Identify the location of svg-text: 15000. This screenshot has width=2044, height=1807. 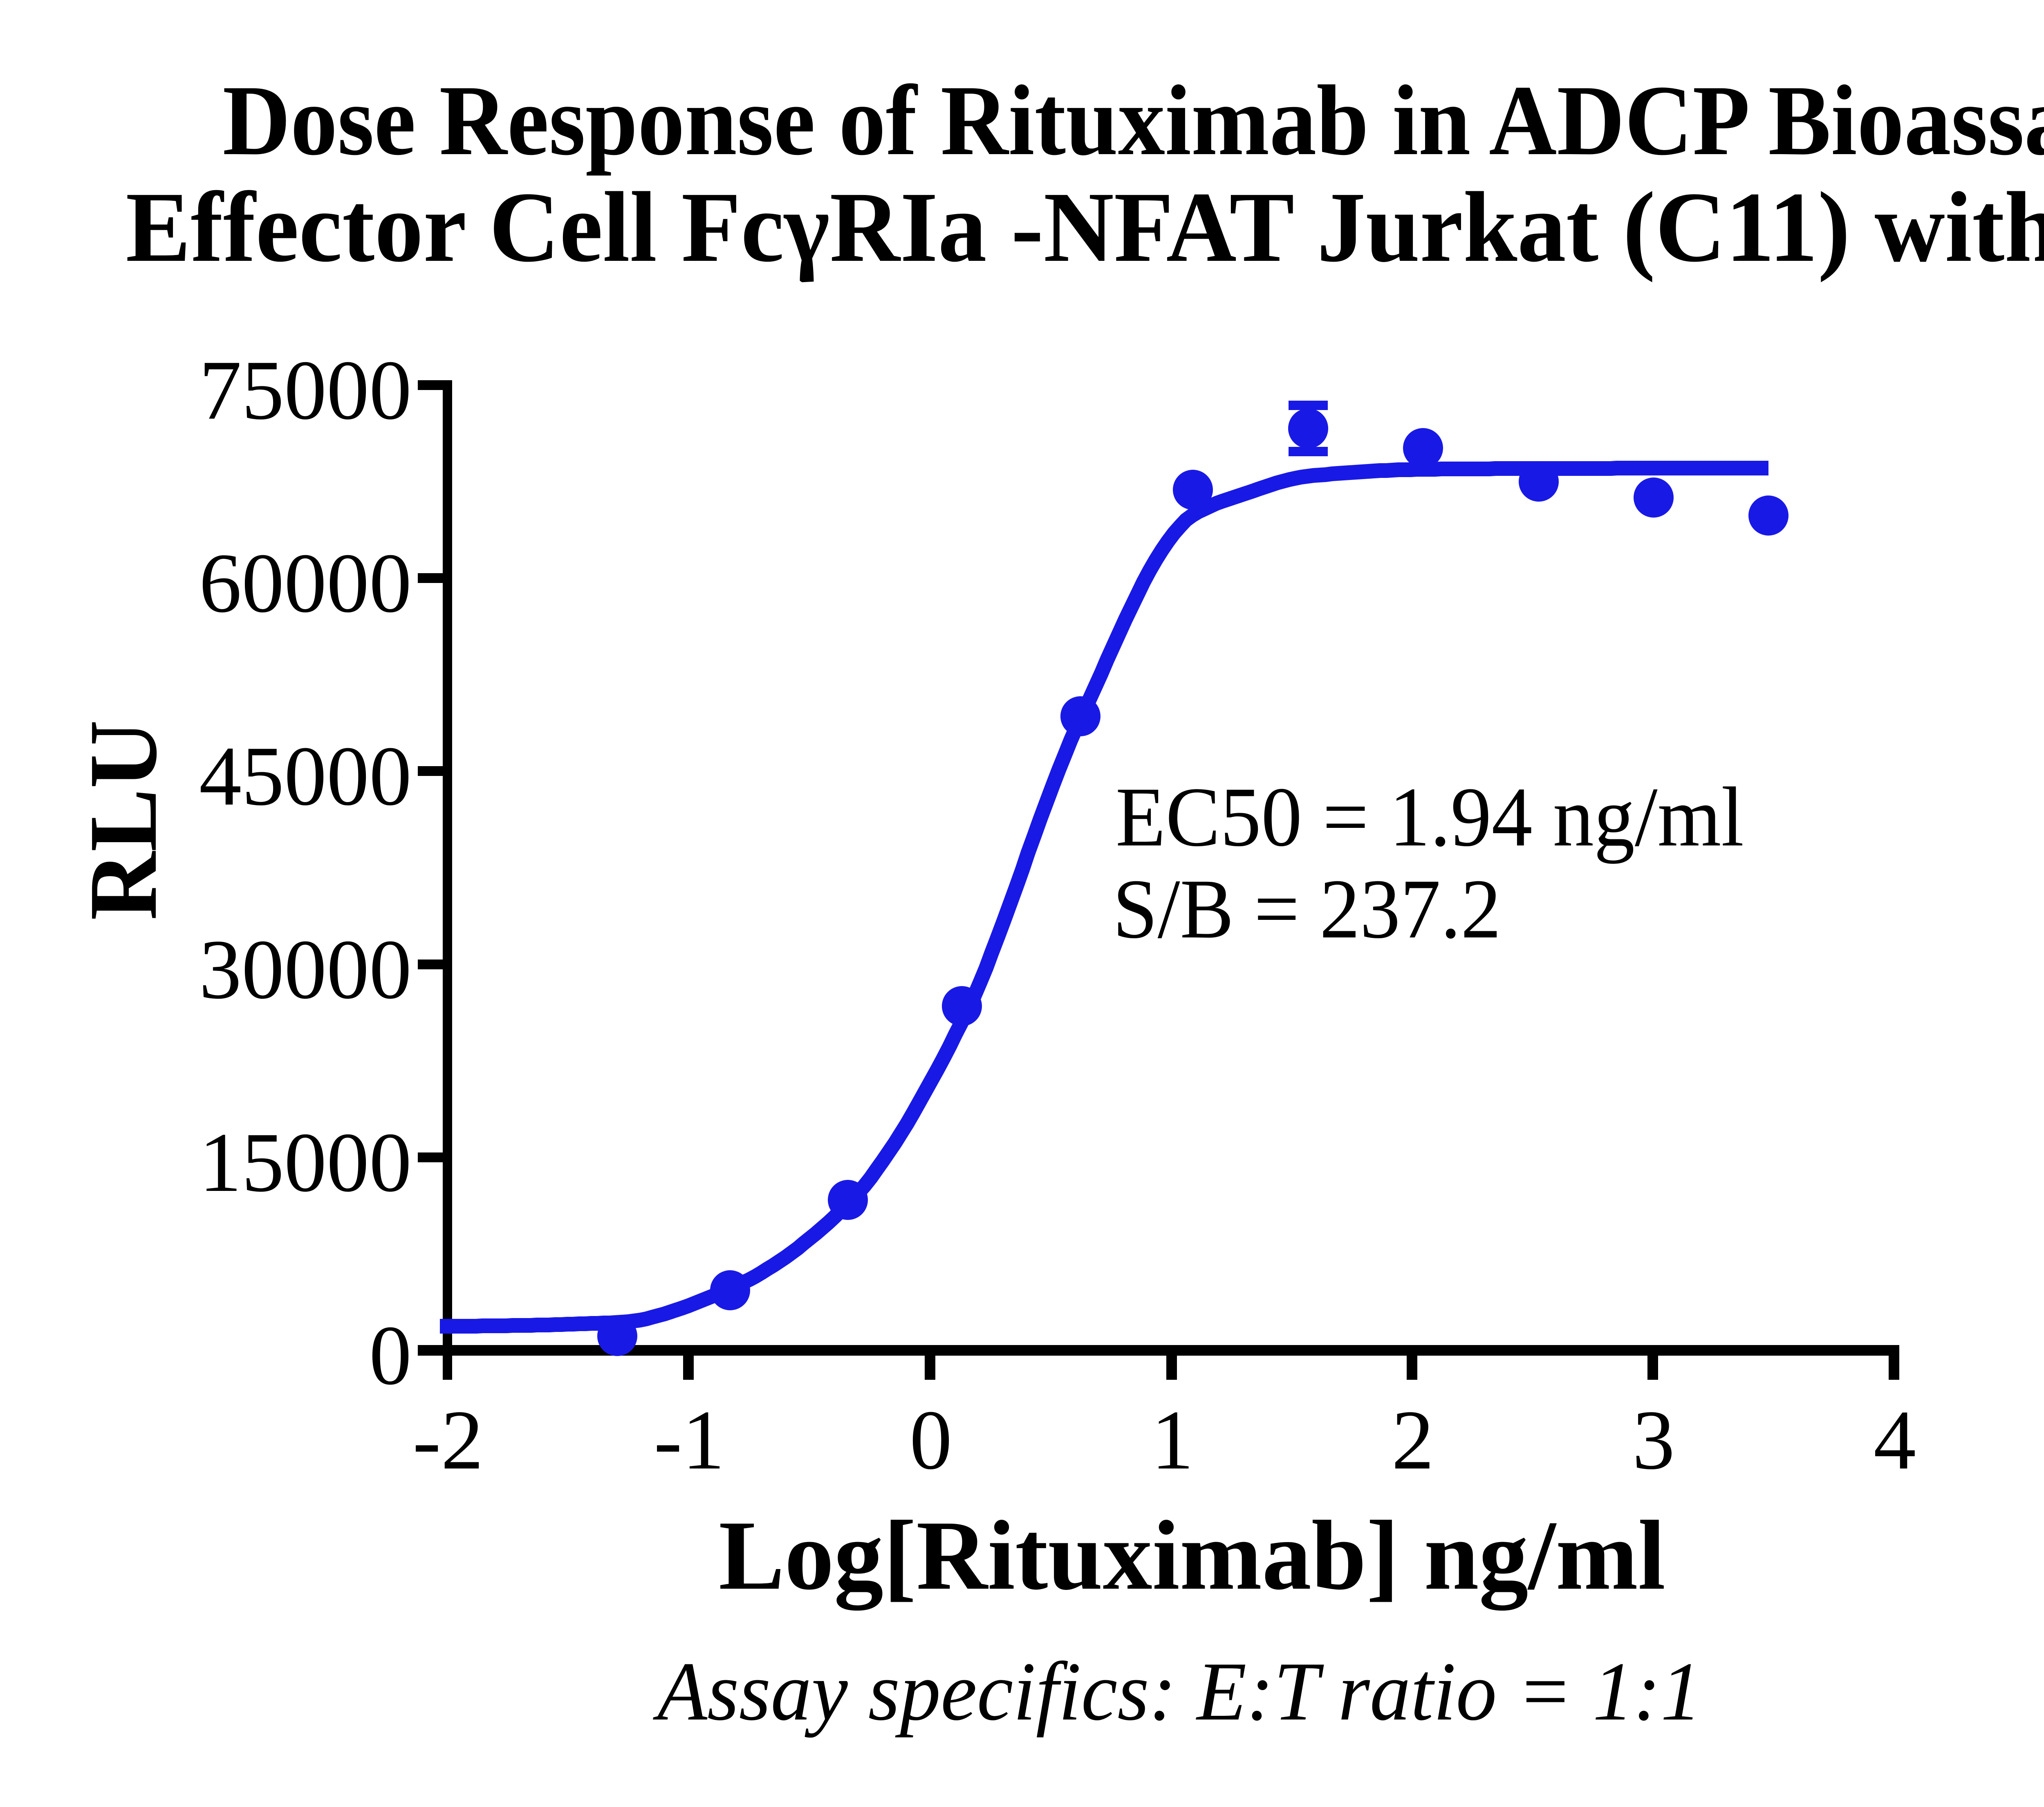
(305, 1162).